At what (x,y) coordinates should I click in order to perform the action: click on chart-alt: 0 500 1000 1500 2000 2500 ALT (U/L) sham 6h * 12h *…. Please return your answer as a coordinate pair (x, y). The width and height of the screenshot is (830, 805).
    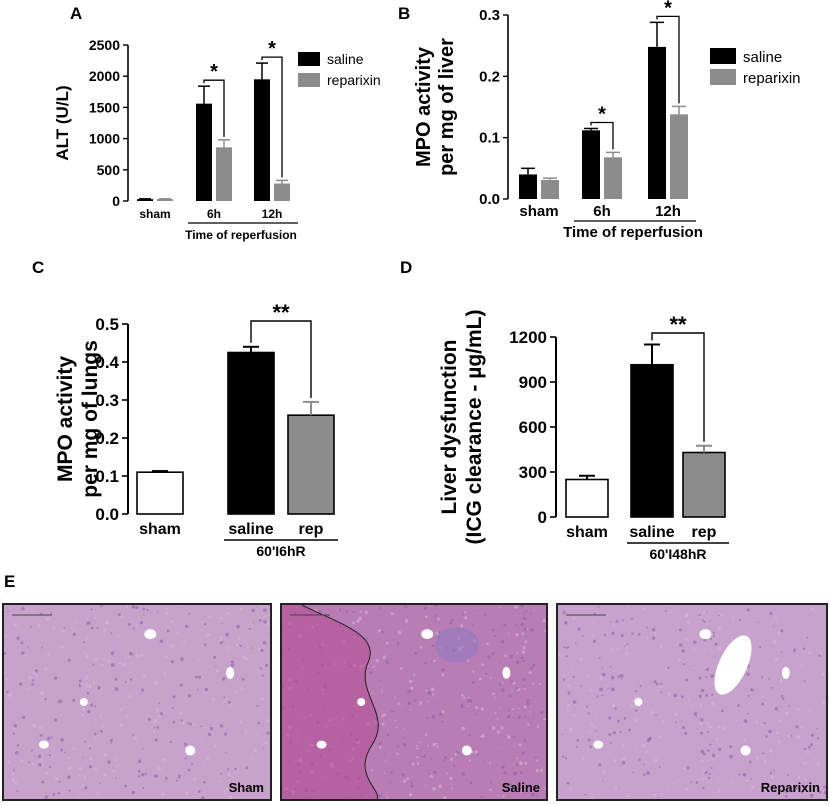
    Looking at the image, I should click on (217, 139).